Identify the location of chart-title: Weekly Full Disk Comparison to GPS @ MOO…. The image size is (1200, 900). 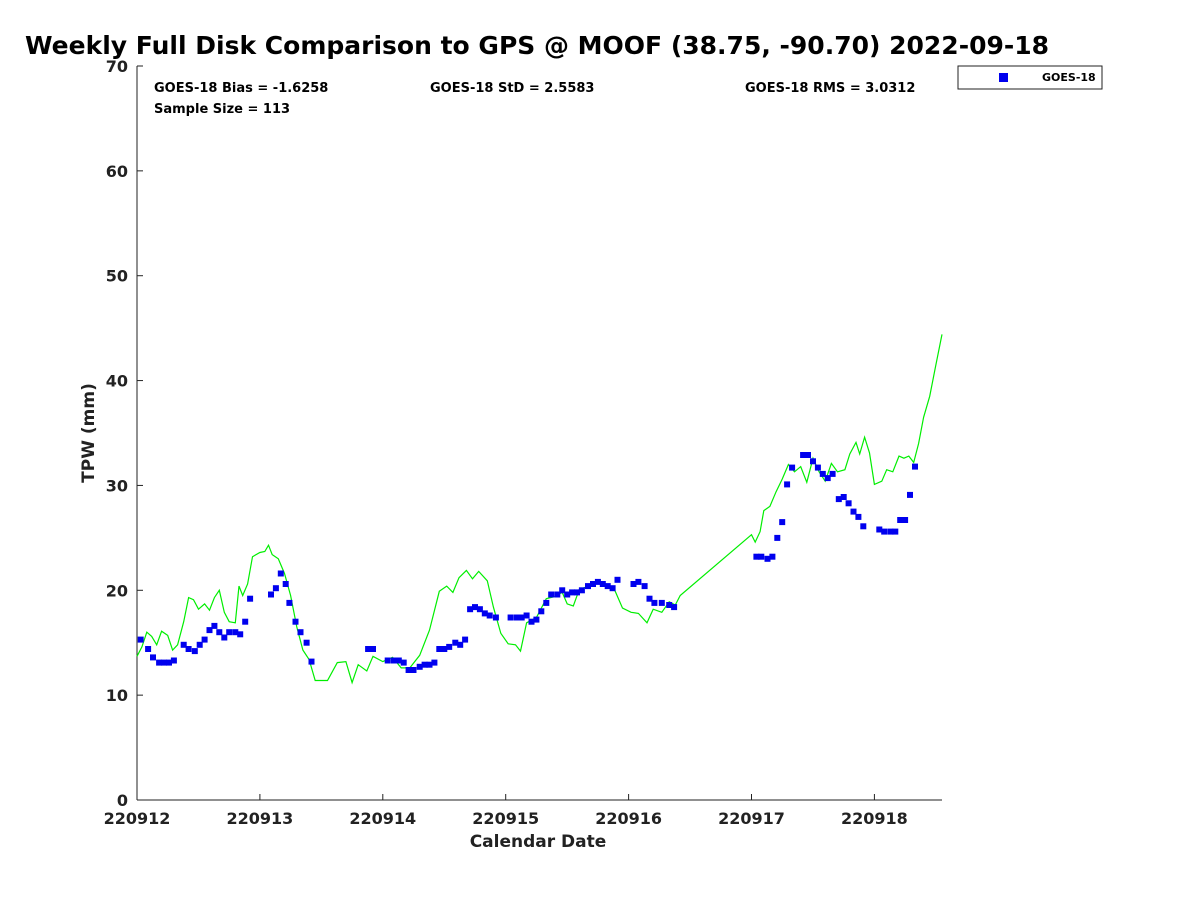
(537, 45).